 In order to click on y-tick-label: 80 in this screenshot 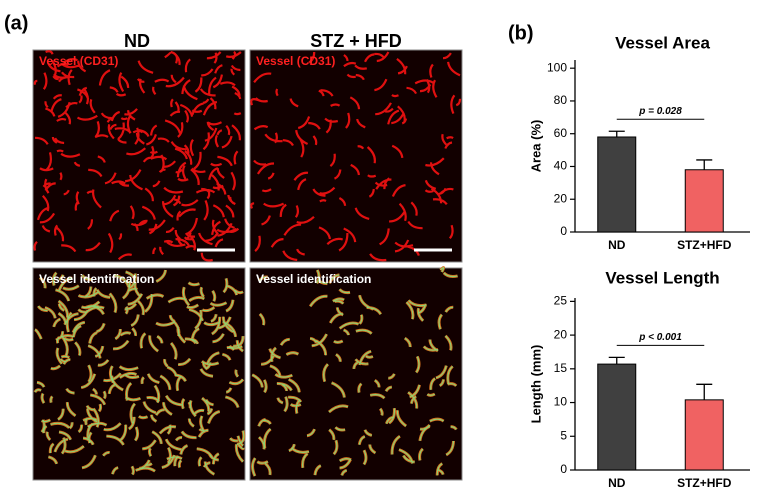, I will do `click(561, 100)`.